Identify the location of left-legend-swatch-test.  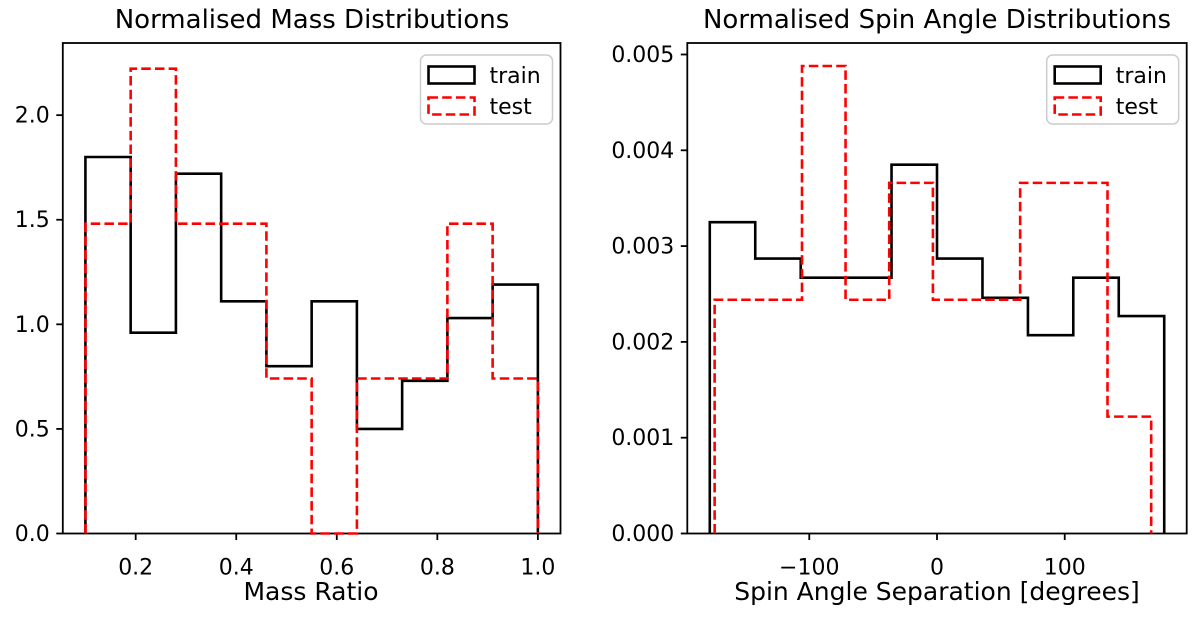
(451, 106).